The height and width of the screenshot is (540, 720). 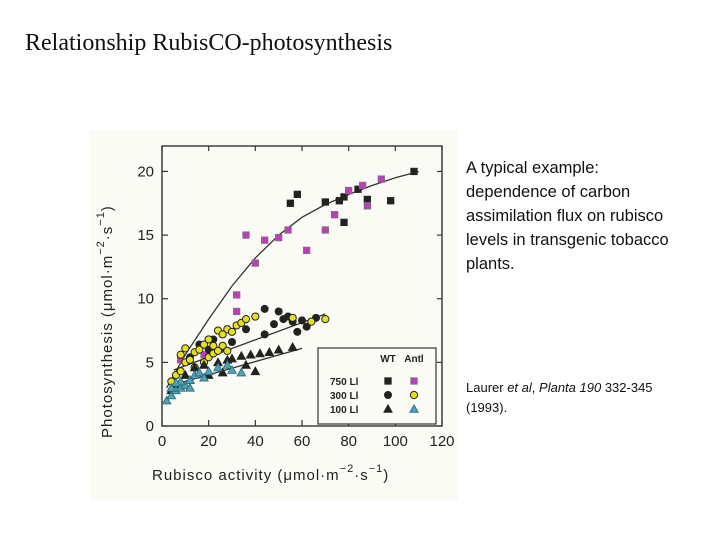 I want to click on slide-title: Relationship RubisCO-photosynthesis, so click(x=209, y=43).